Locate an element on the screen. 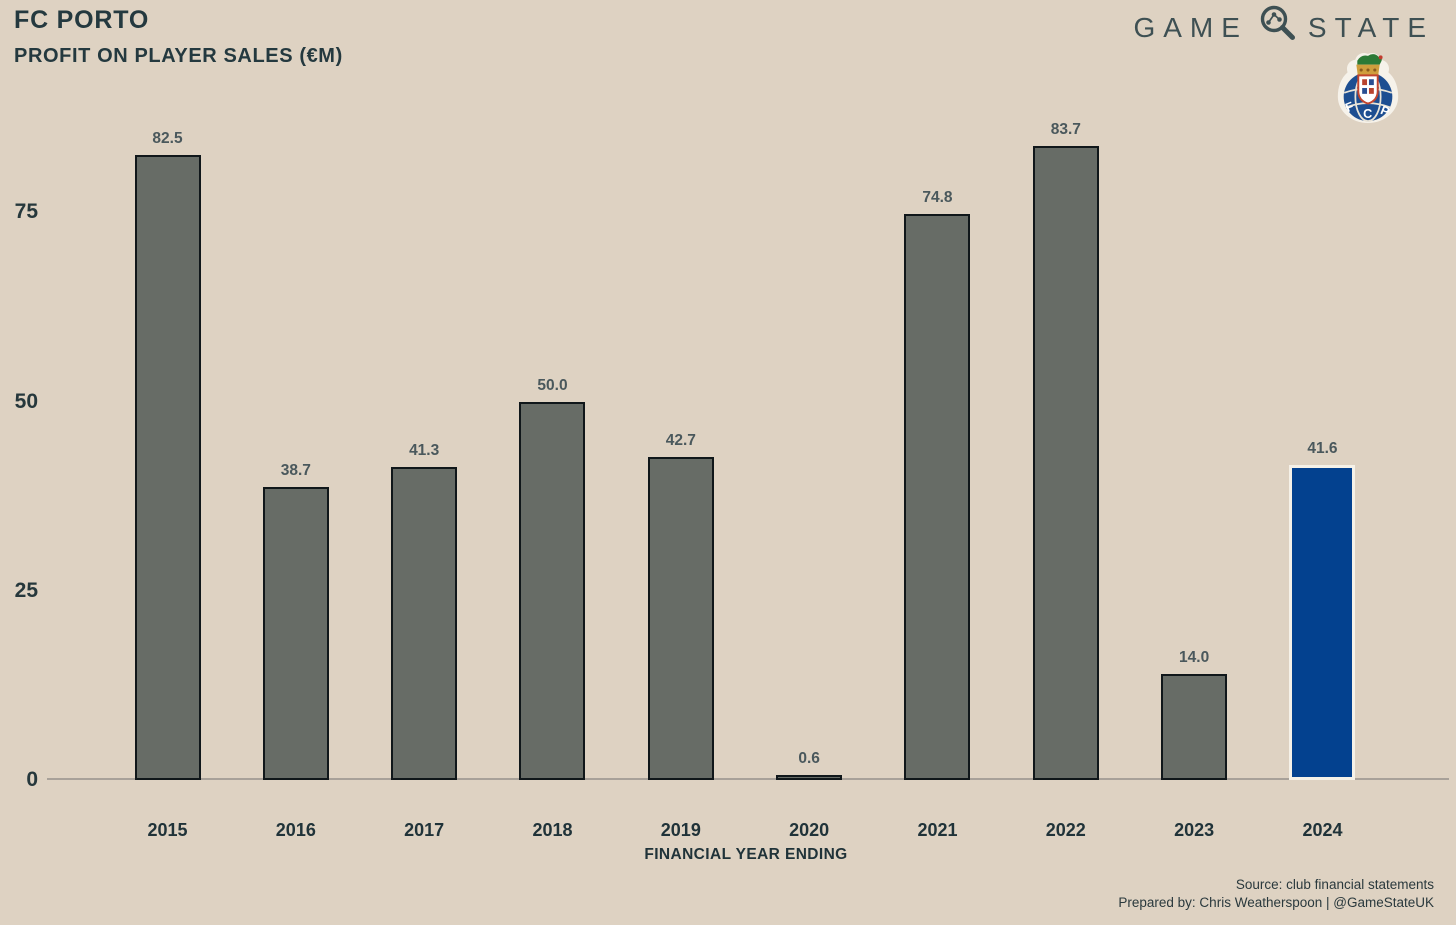 This screenshot has width=1456, height=925. magnifier-scatter-icon is located at coordinates (1278, 27).